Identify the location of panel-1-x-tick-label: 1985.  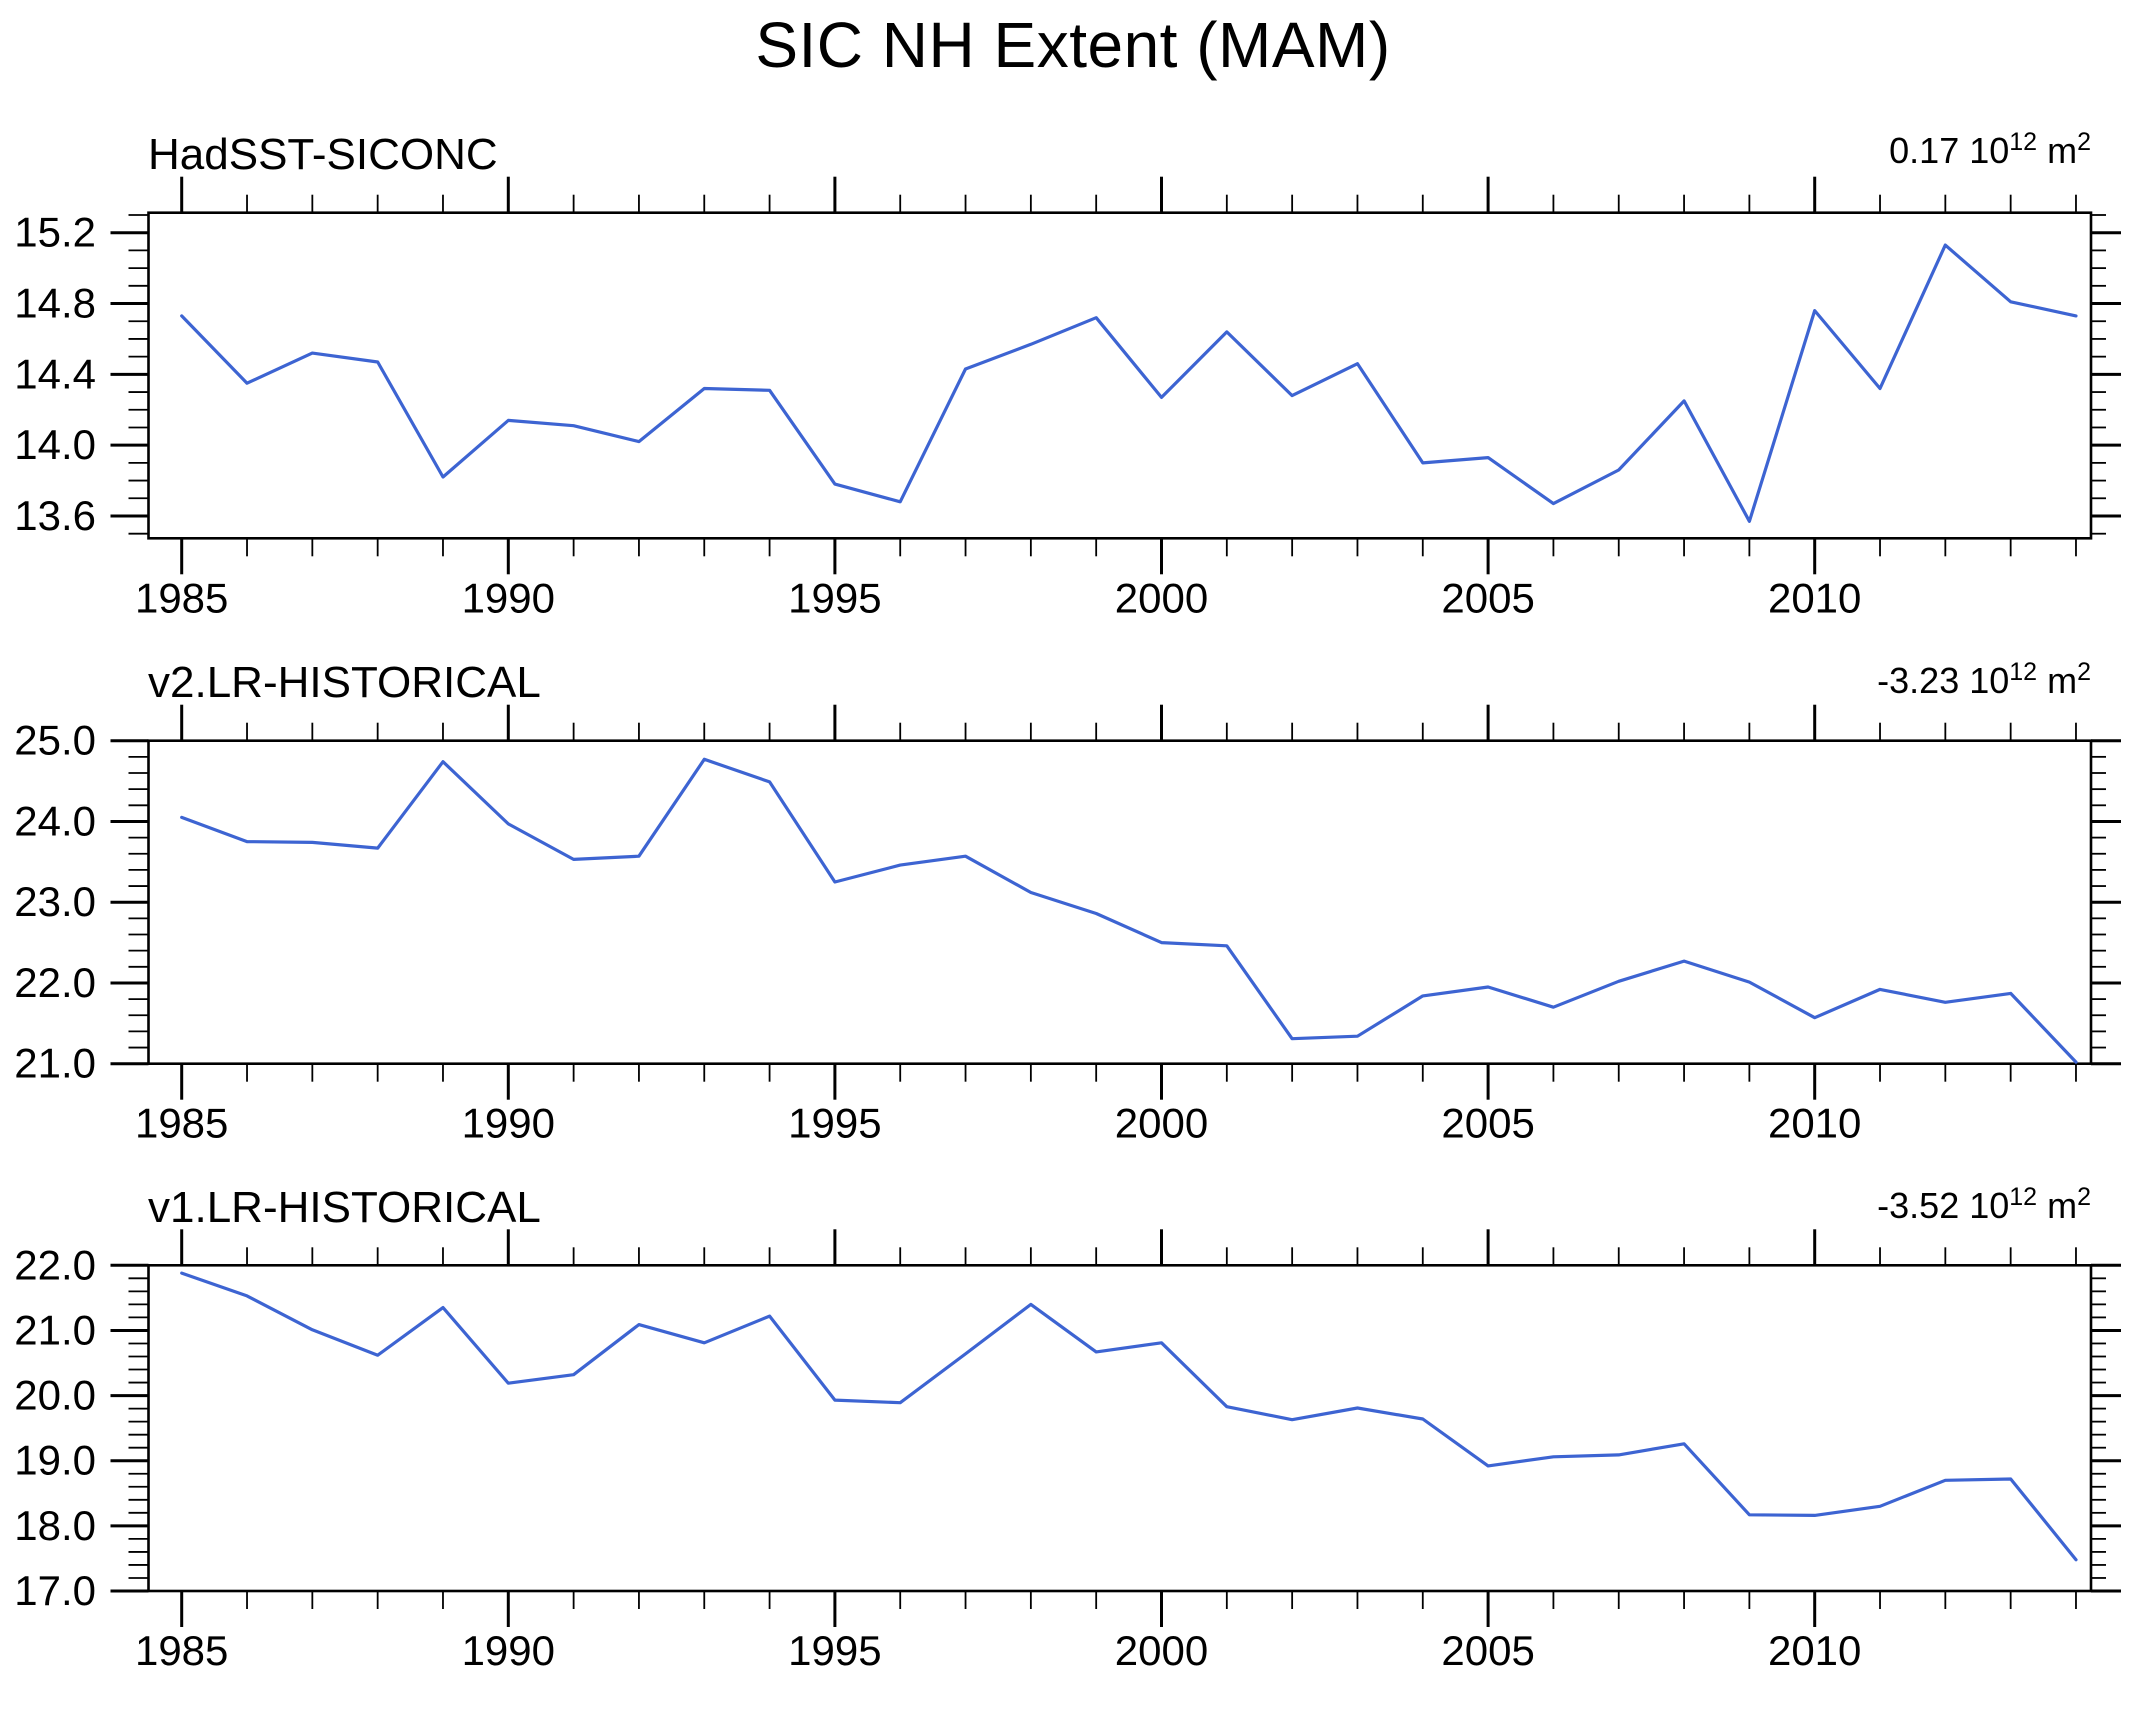
(181, 597).